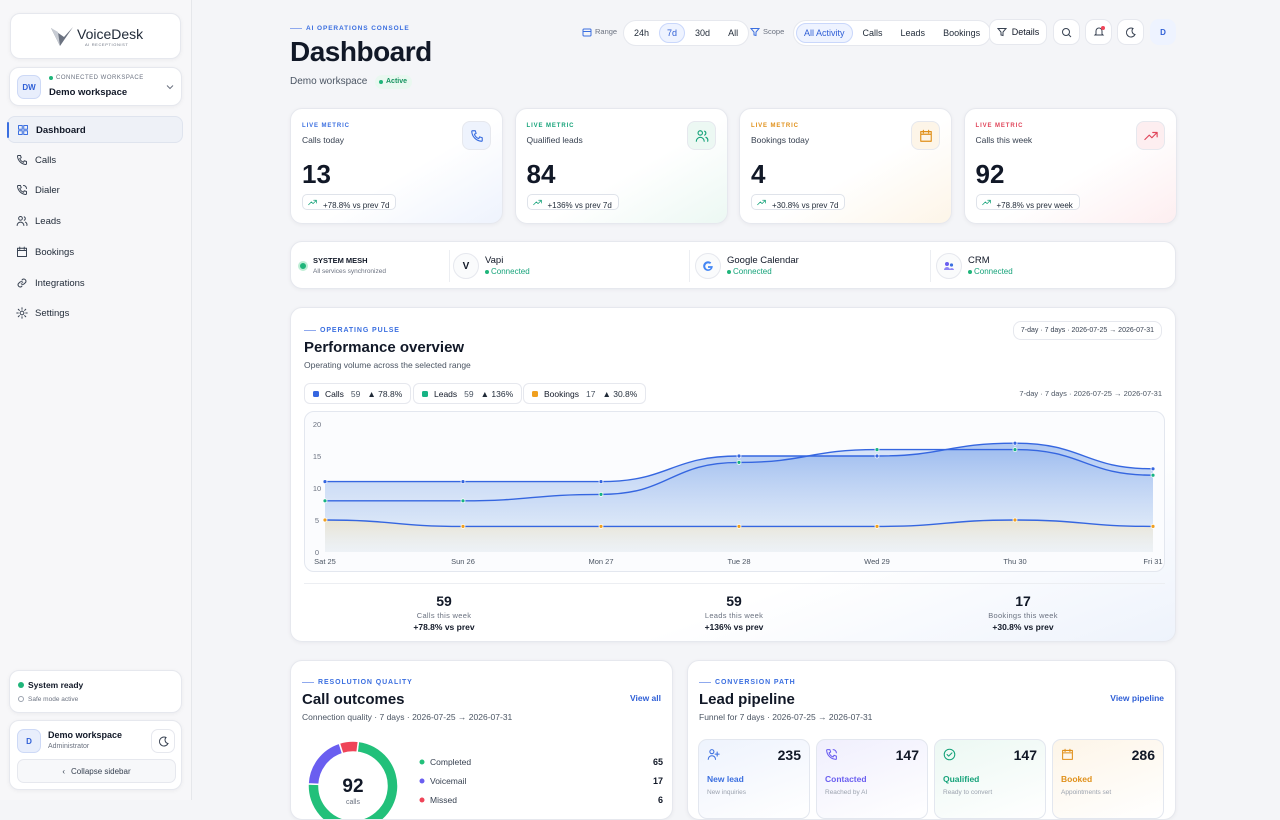 The width and height of the screenshot is (1280, 820). I want to click on stage-value: 147, so click(907, 755).